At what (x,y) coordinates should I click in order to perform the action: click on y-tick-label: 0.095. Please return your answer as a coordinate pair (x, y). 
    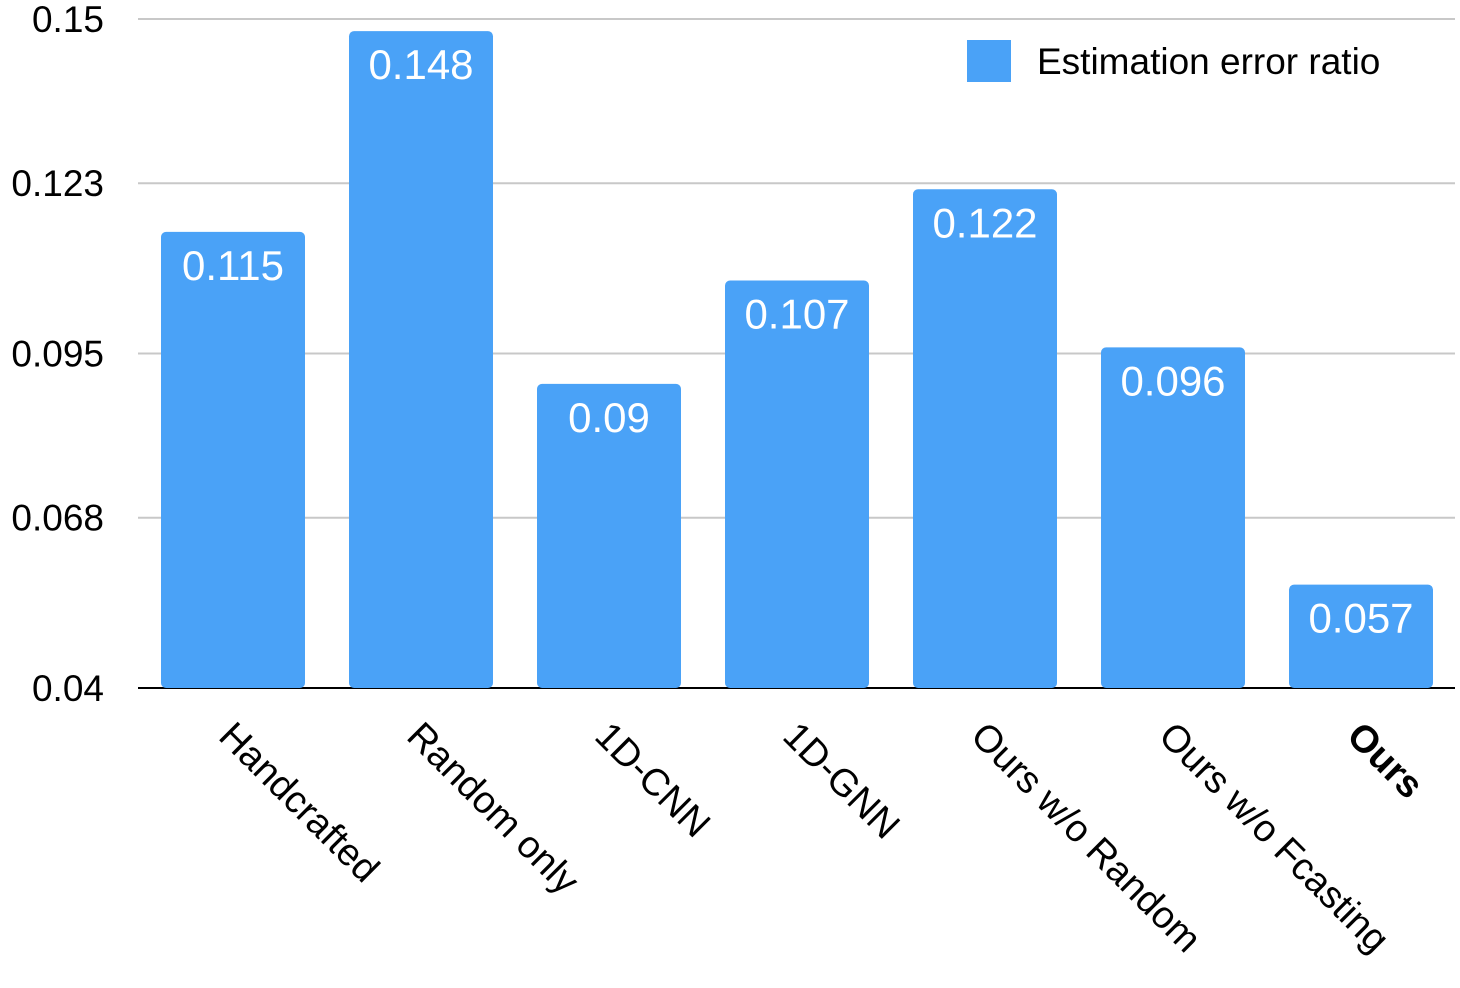
    Looking at the image, I should click on (57, 354).